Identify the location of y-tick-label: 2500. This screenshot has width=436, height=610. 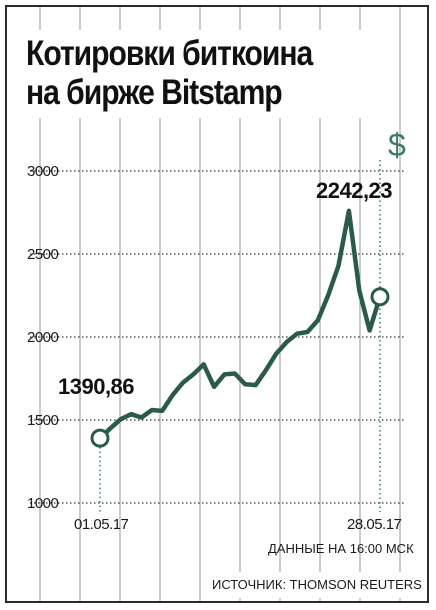
(43, 254).